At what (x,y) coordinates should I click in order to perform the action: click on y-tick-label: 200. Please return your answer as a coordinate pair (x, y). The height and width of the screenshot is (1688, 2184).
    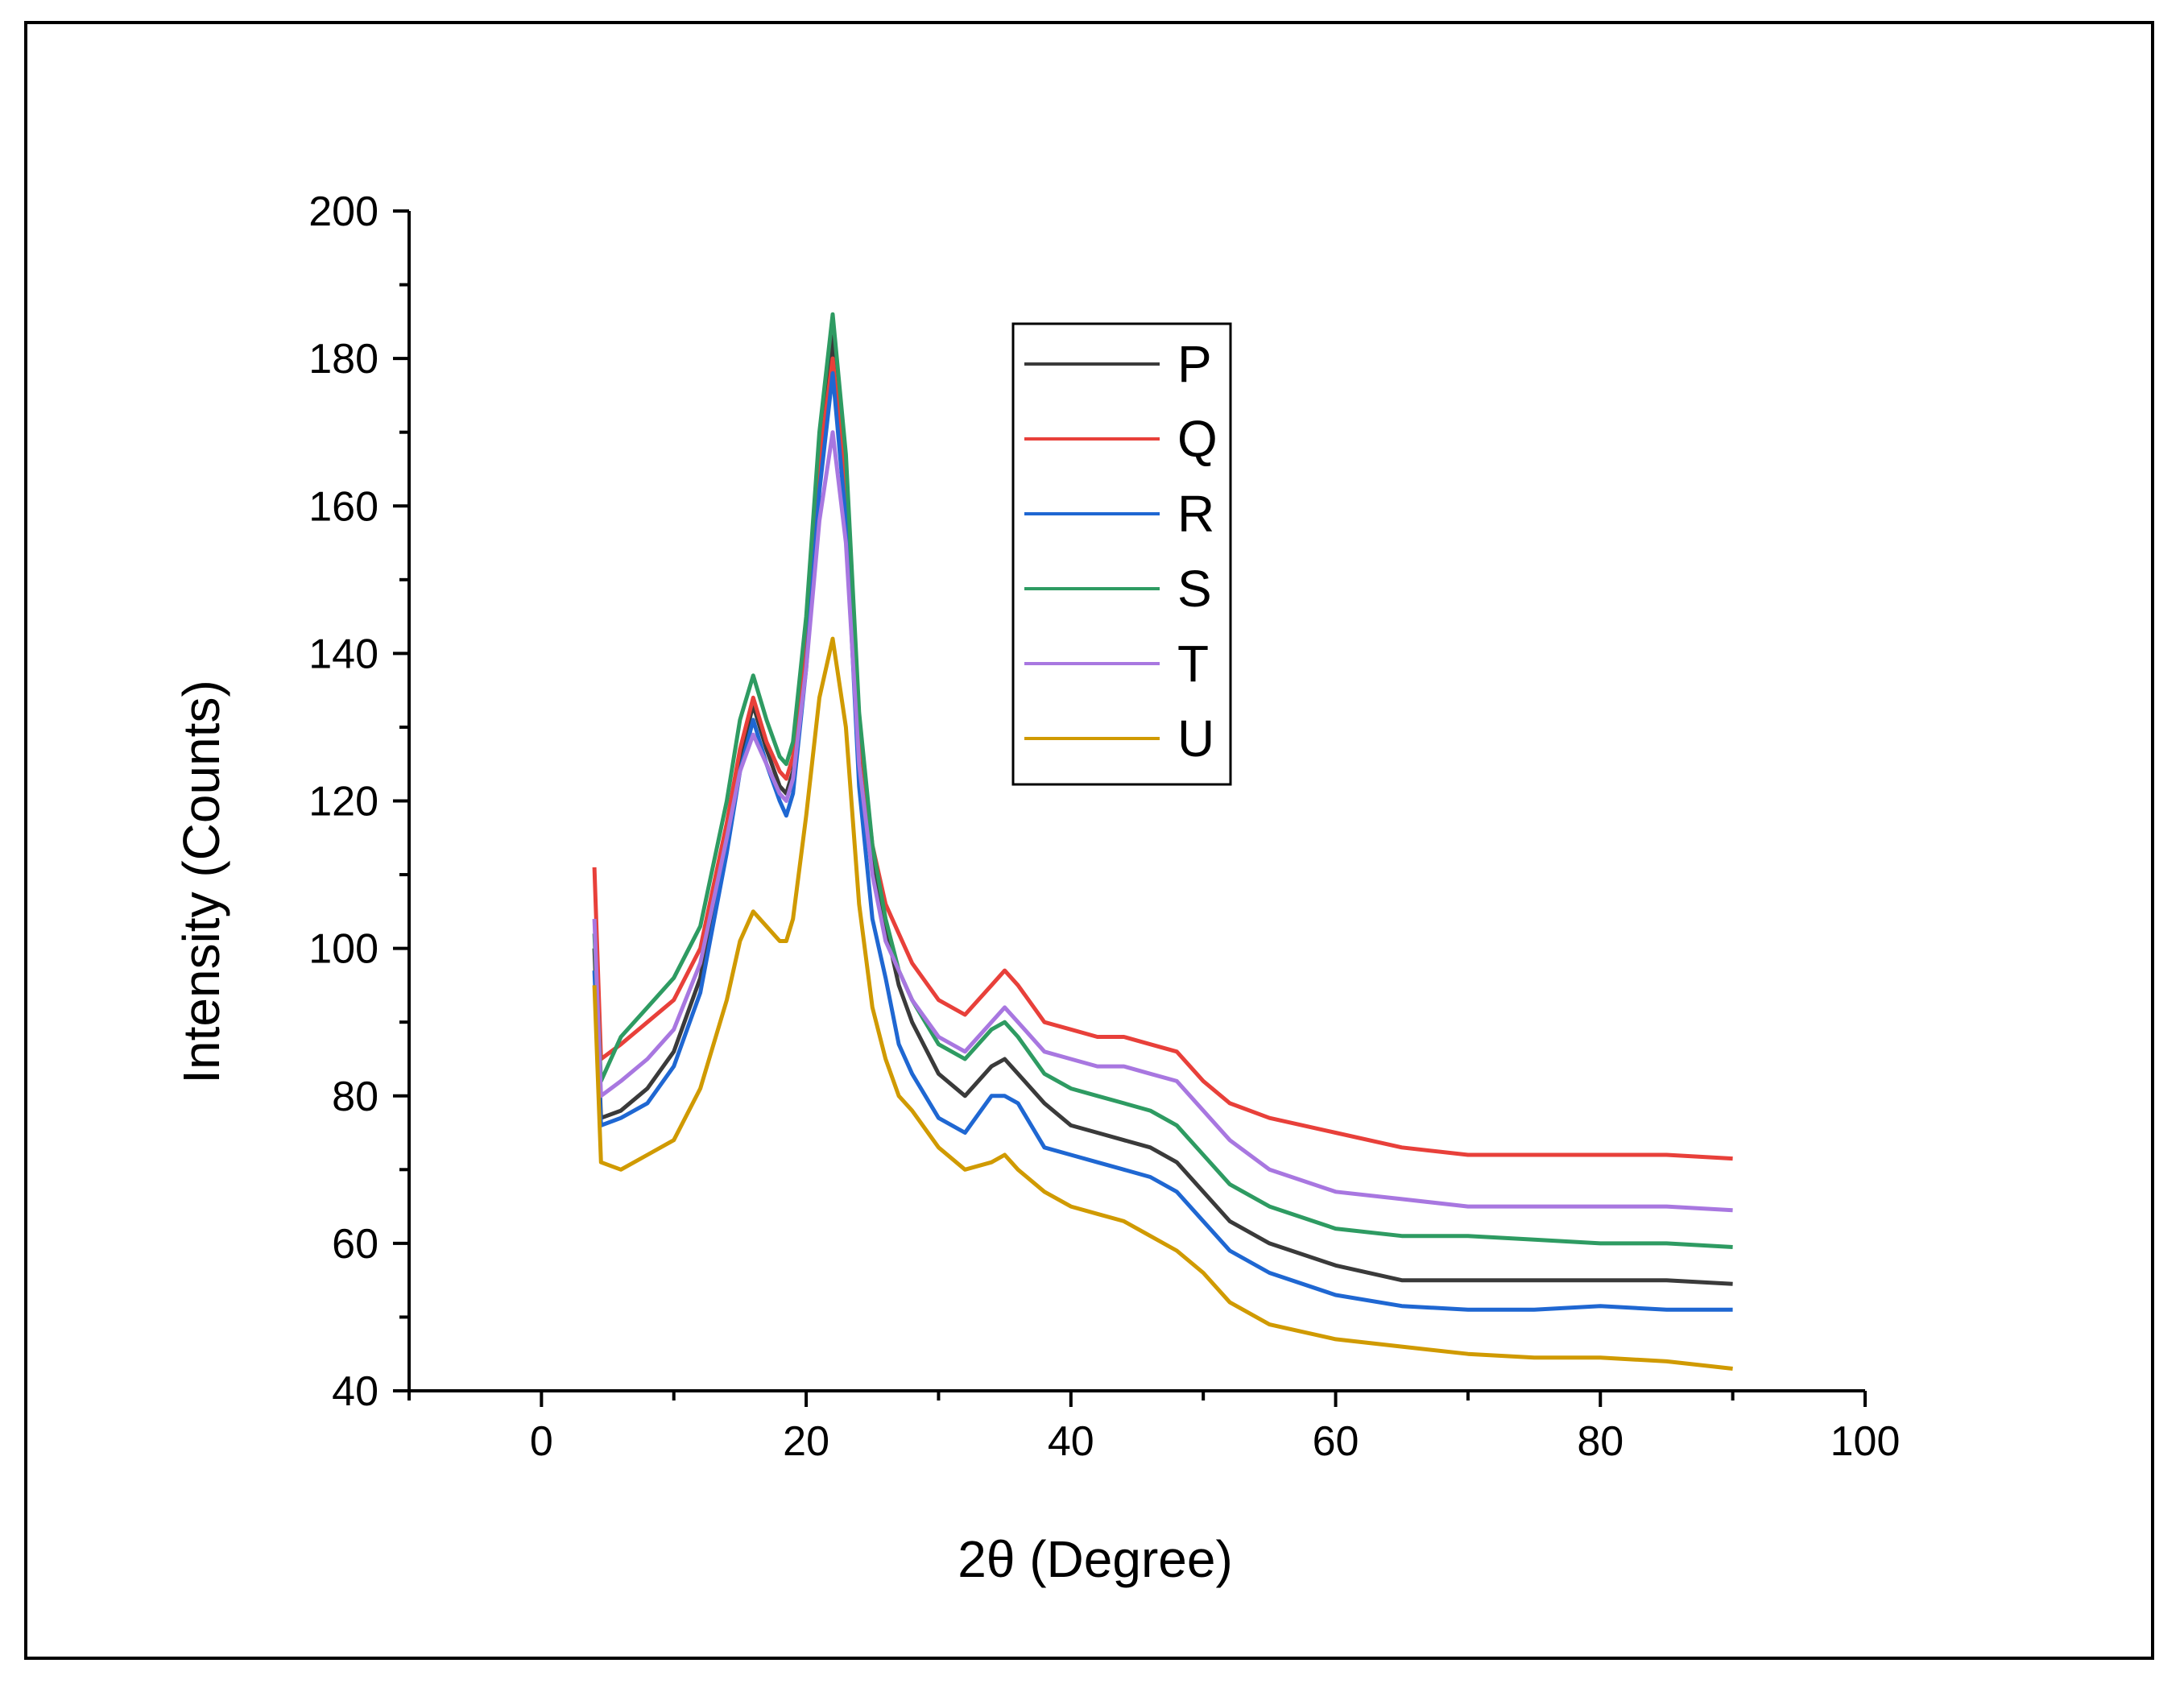
    Looking at the image, I should click on (343, 211).